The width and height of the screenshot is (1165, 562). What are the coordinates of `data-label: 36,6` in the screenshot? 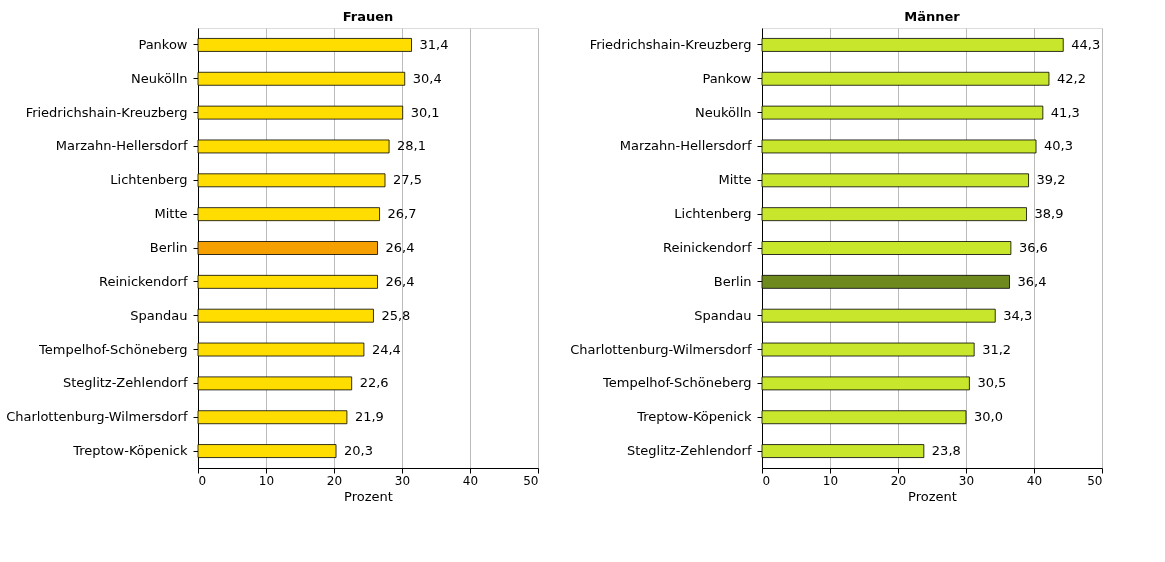 It's located at (1033, 247).